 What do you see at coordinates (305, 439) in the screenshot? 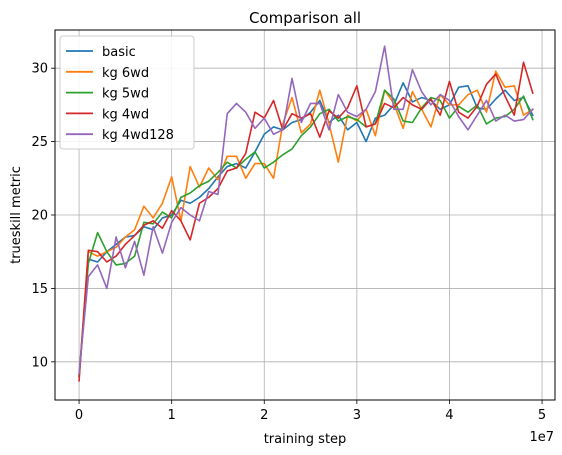
I see `x-axis-label: training step` at bounding box center [305, 439].